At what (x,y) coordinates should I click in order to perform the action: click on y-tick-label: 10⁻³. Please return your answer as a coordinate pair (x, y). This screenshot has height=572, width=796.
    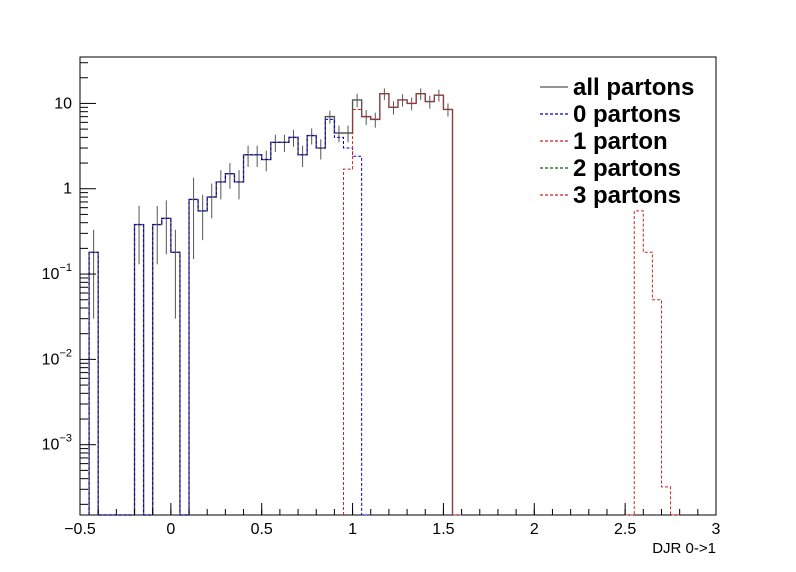
    Looking at the image, I should click on (57, 443).